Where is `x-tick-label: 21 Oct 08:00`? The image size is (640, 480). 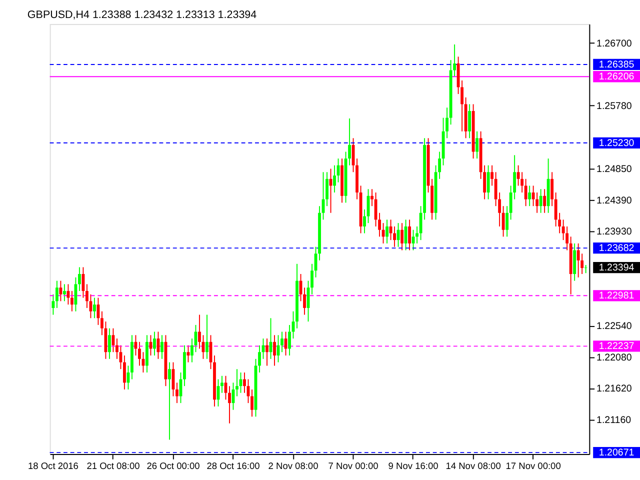 x-tick-label: 21 Oct 08:00 is located at coordinates (113, 466).